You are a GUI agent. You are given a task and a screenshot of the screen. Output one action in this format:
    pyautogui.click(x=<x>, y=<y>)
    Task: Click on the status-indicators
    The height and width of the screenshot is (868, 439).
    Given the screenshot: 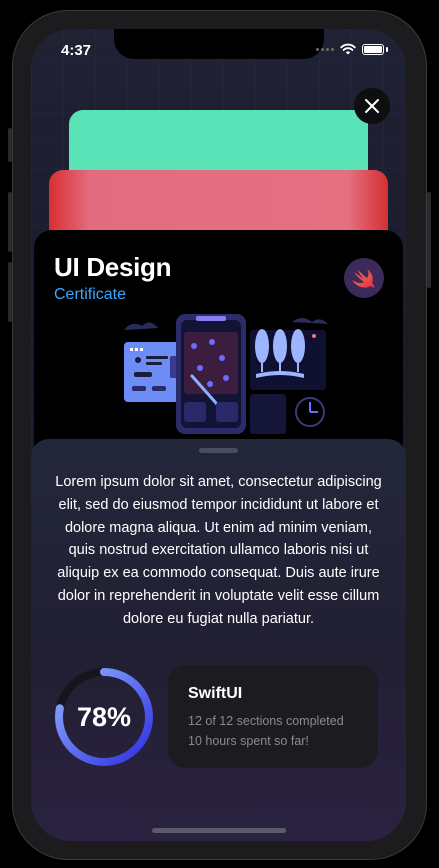 What is the action you would take?
    pyautogui.click(x=352, y=49)
    